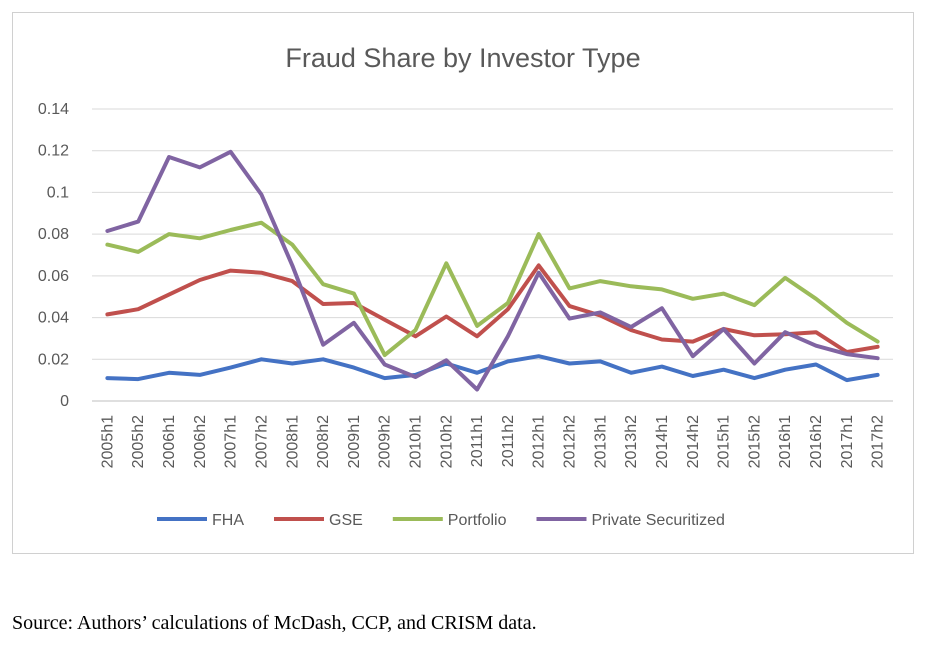 The height and width of the screenshot is (650, 926). Describe the element at coordinates (477, 441) in the screenshot. I see `x-tick-label: 2011h1` at that location.